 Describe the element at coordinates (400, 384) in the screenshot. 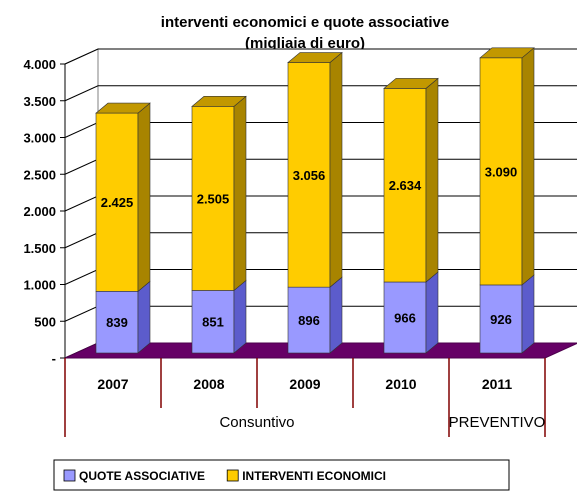

I see `x-tick-label: 2010` at that location.